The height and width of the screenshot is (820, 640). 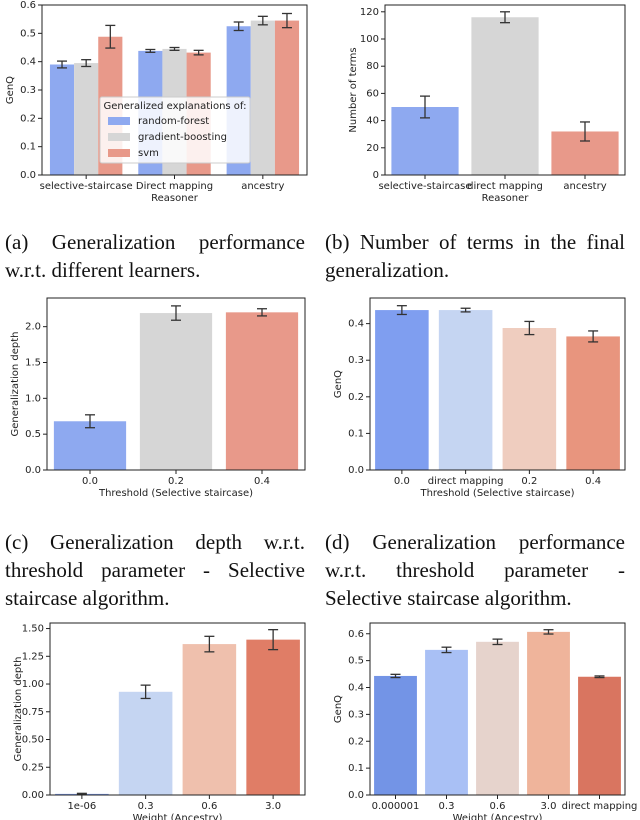 I want to click on y-tick-label: 100, so click(x=369, y=39).